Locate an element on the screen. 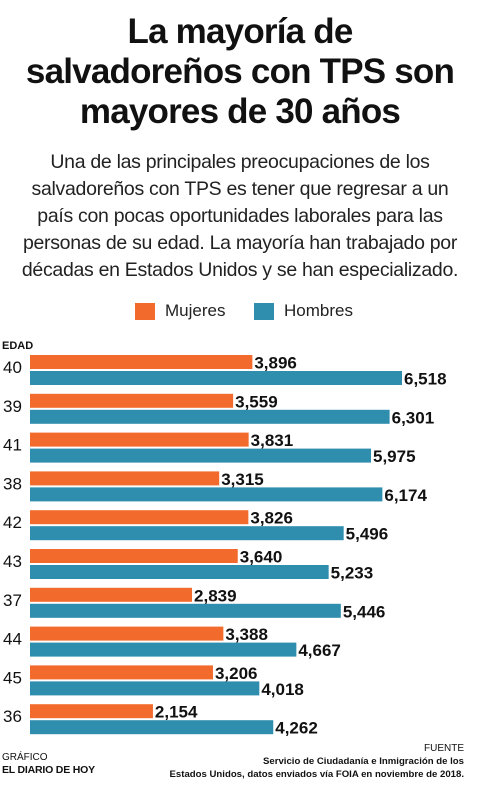 The height and width of the screenshot is (800, 480). category-label: 40 is located at coordinates (12, 367).